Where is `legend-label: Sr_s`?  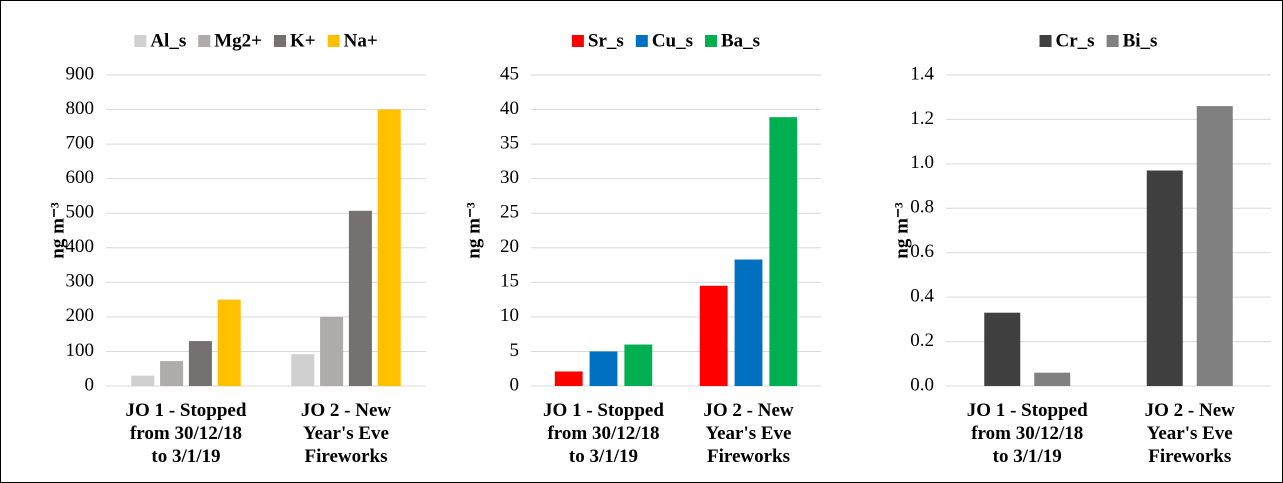
legend-label: Sr_s is located at coordinates (606, 40).